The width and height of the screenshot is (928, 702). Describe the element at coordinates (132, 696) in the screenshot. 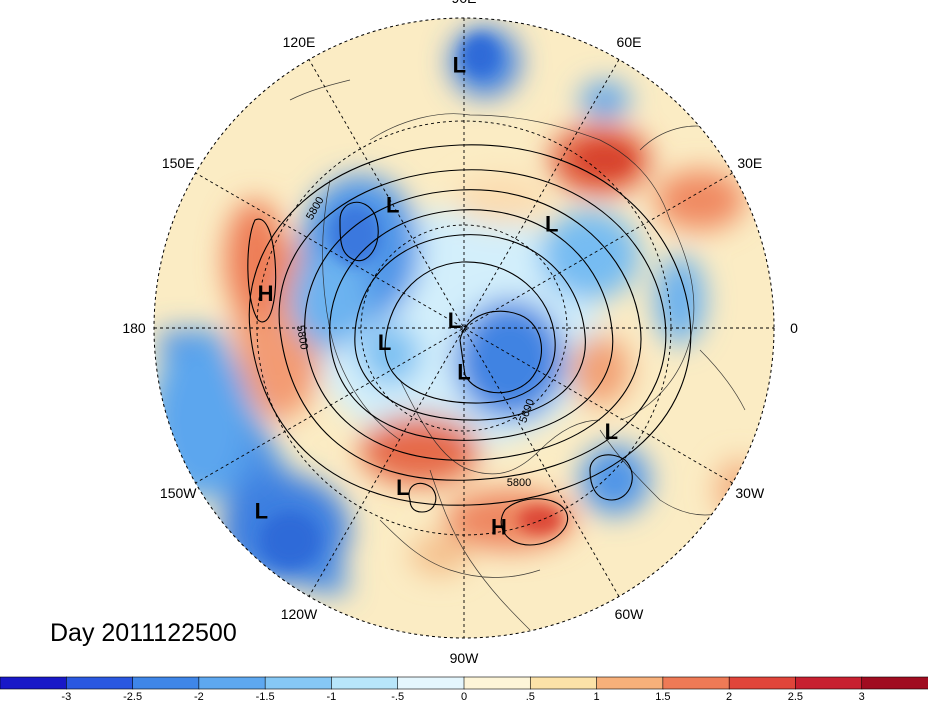

I see `colorbar-tick-label: -2.5` at that location.